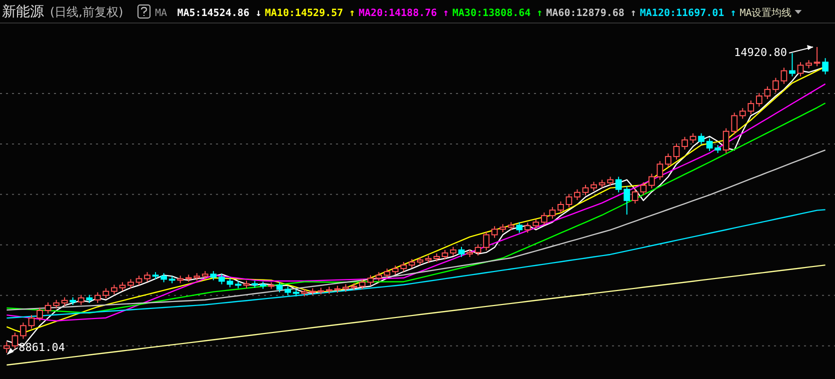 The height and width of the screenshot is (379, 835). I want to click on annotation: 14920.80, so click(761, 52).